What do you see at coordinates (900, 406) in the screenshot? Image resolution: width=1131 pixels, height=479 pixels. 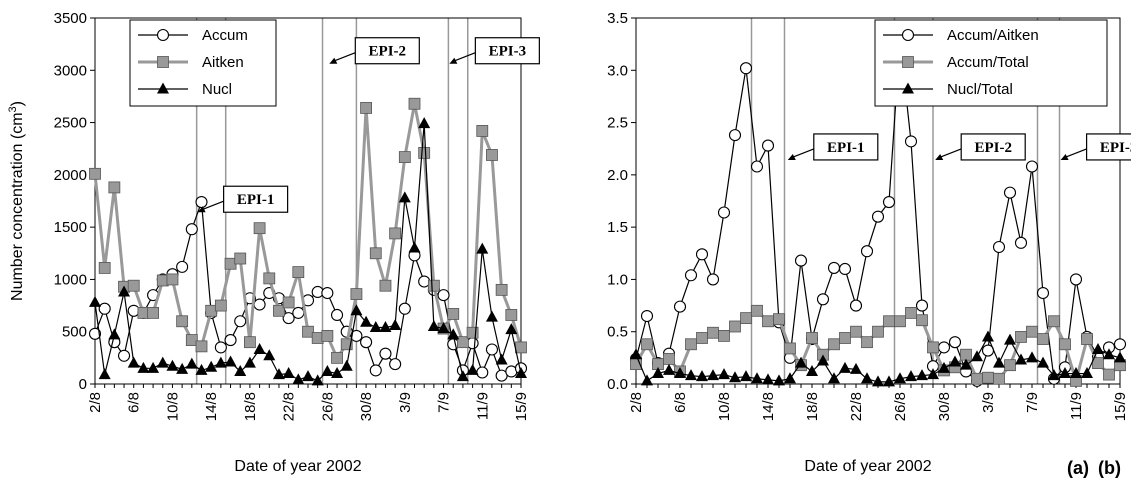 I see `x-tick-label: 26/8` at bounding box center [900, 406].